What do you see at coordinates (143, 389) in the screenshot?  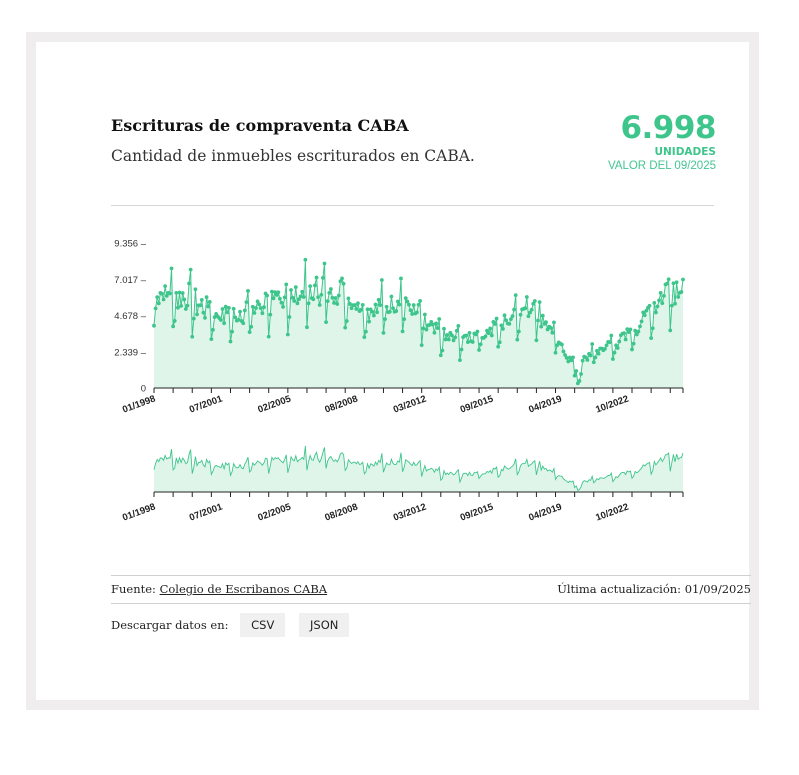 I see `y-tick-label: 0` at bounding box center [143, 389].